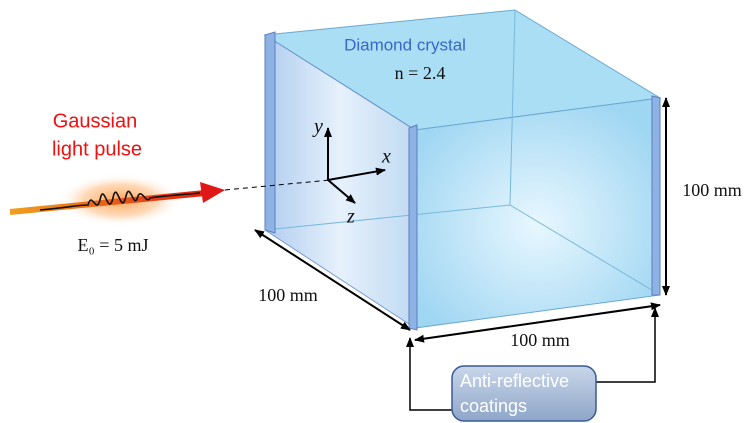 This screenshot has height=423, width=753. I want to click on crystal-index: n = 2.4, so click(420, 73).